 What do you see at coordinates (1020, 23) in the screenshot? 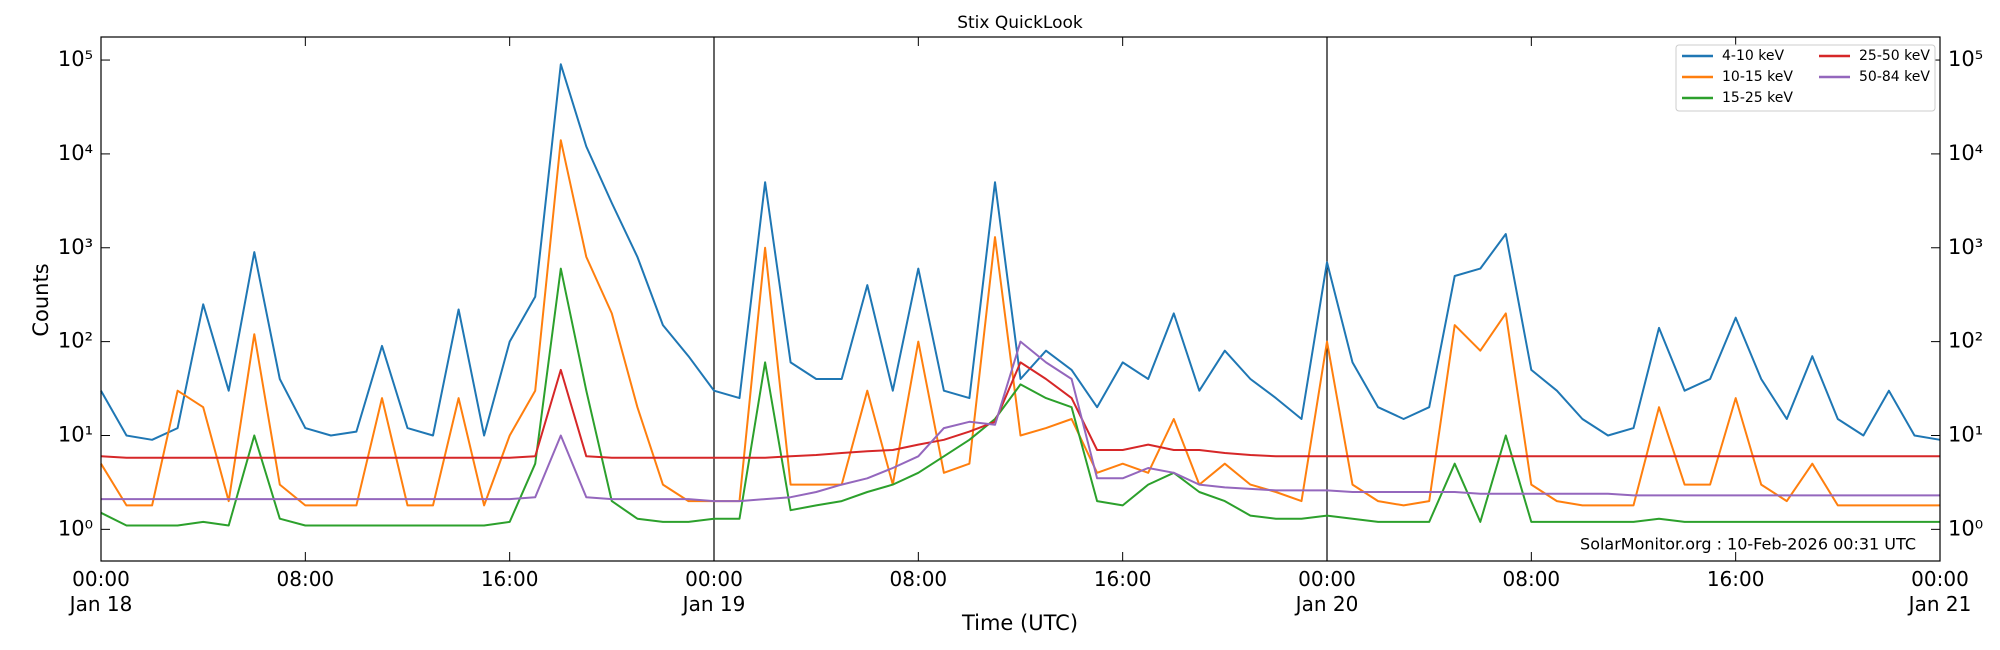
I see `chart-title: Stix QuickLook` at bounding box center [1020, 23].